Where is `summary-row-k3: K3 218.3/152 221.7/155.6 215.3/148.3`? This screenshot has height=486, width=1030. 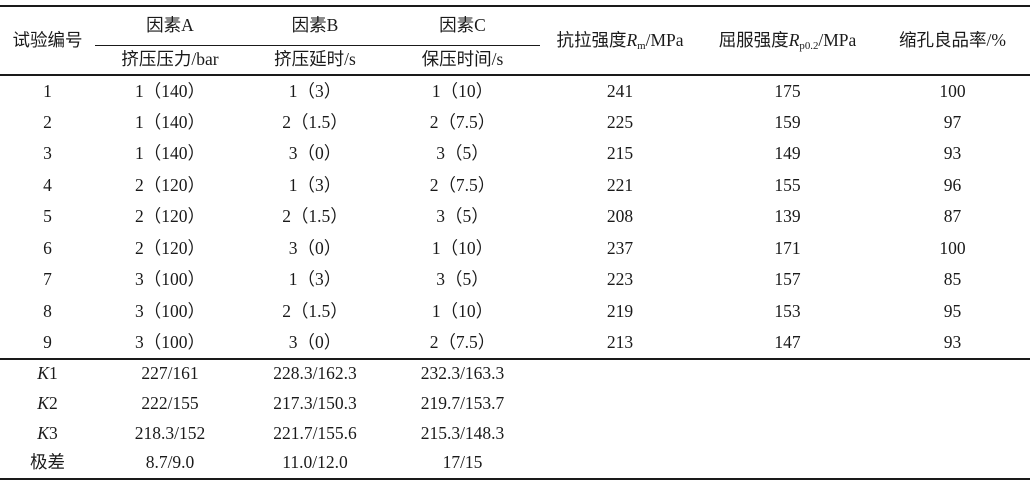
summary-row-k3: K3 218.3/152 221.7/155.6 215.3/148.3 is located at coordinates (515, 434).